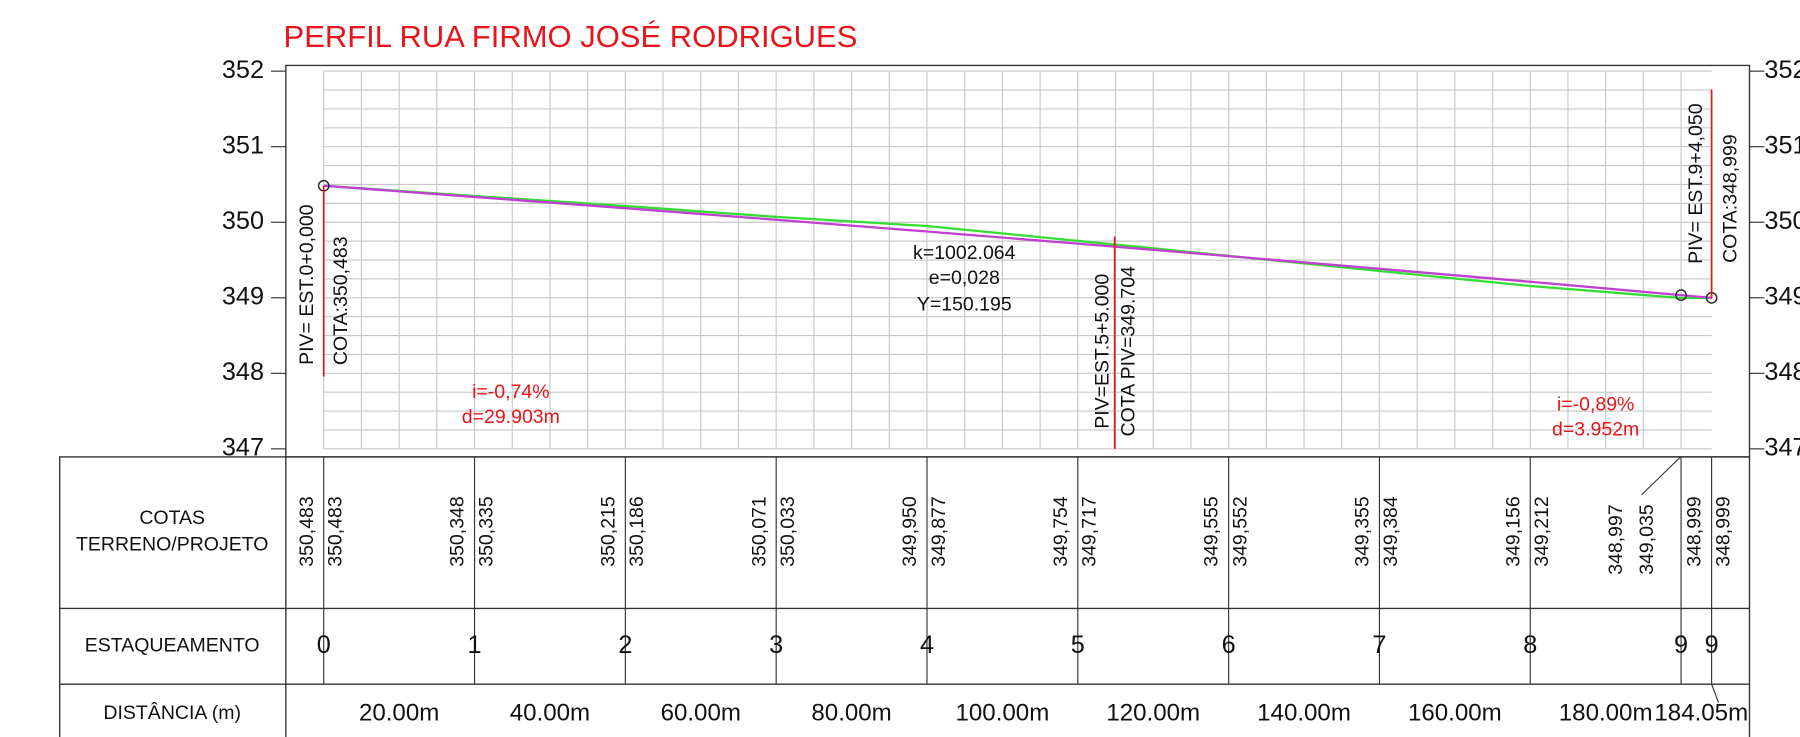  I want to click on annotation: k=1002.064, so click(964, 253).